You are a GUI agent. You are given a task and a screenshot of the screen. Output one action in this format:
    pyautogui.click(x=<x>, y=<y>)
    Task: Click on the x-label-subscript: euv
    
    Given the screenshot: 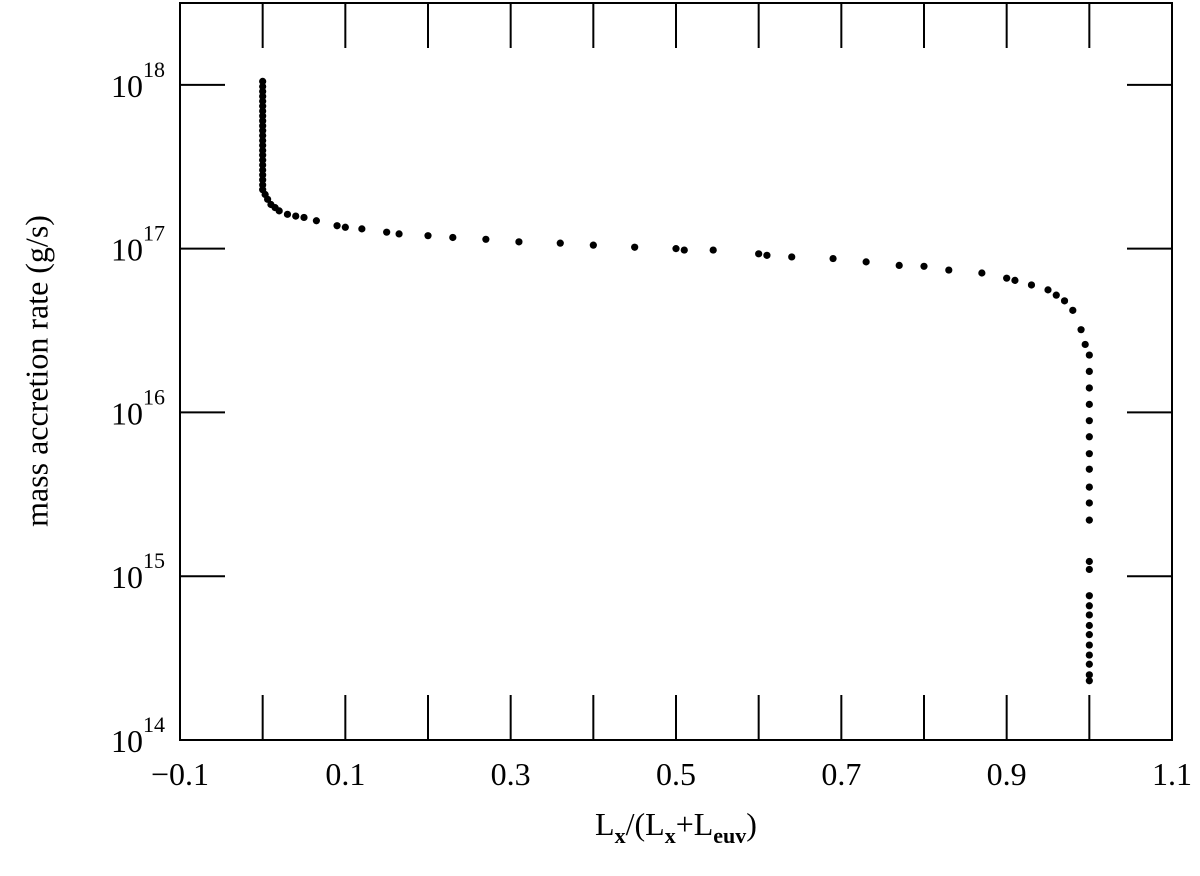 What is the action you would take?
    pyautogui.click(x=729, y=835)
    